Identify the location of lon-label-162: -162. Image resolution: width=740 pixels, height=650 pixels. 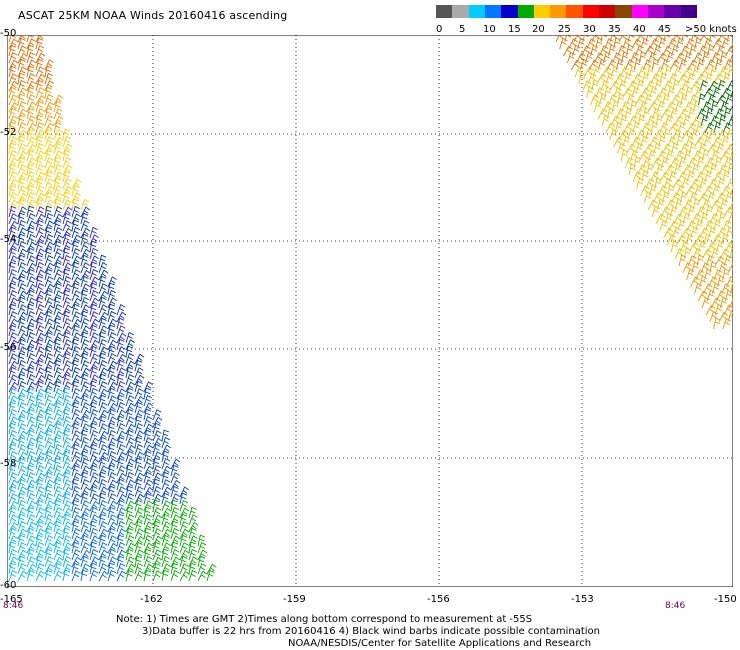
(151, 599).